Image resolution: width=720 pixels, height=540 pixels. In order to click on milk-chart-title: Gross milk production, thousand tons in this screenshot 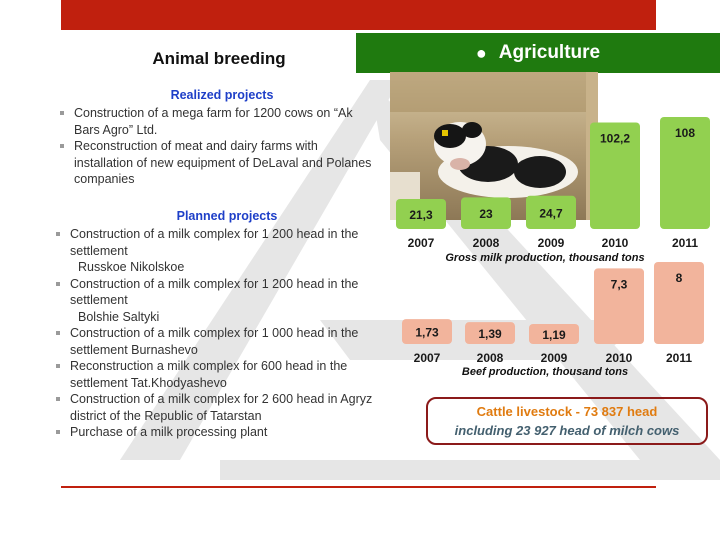, I will do `click(545, 258)`.